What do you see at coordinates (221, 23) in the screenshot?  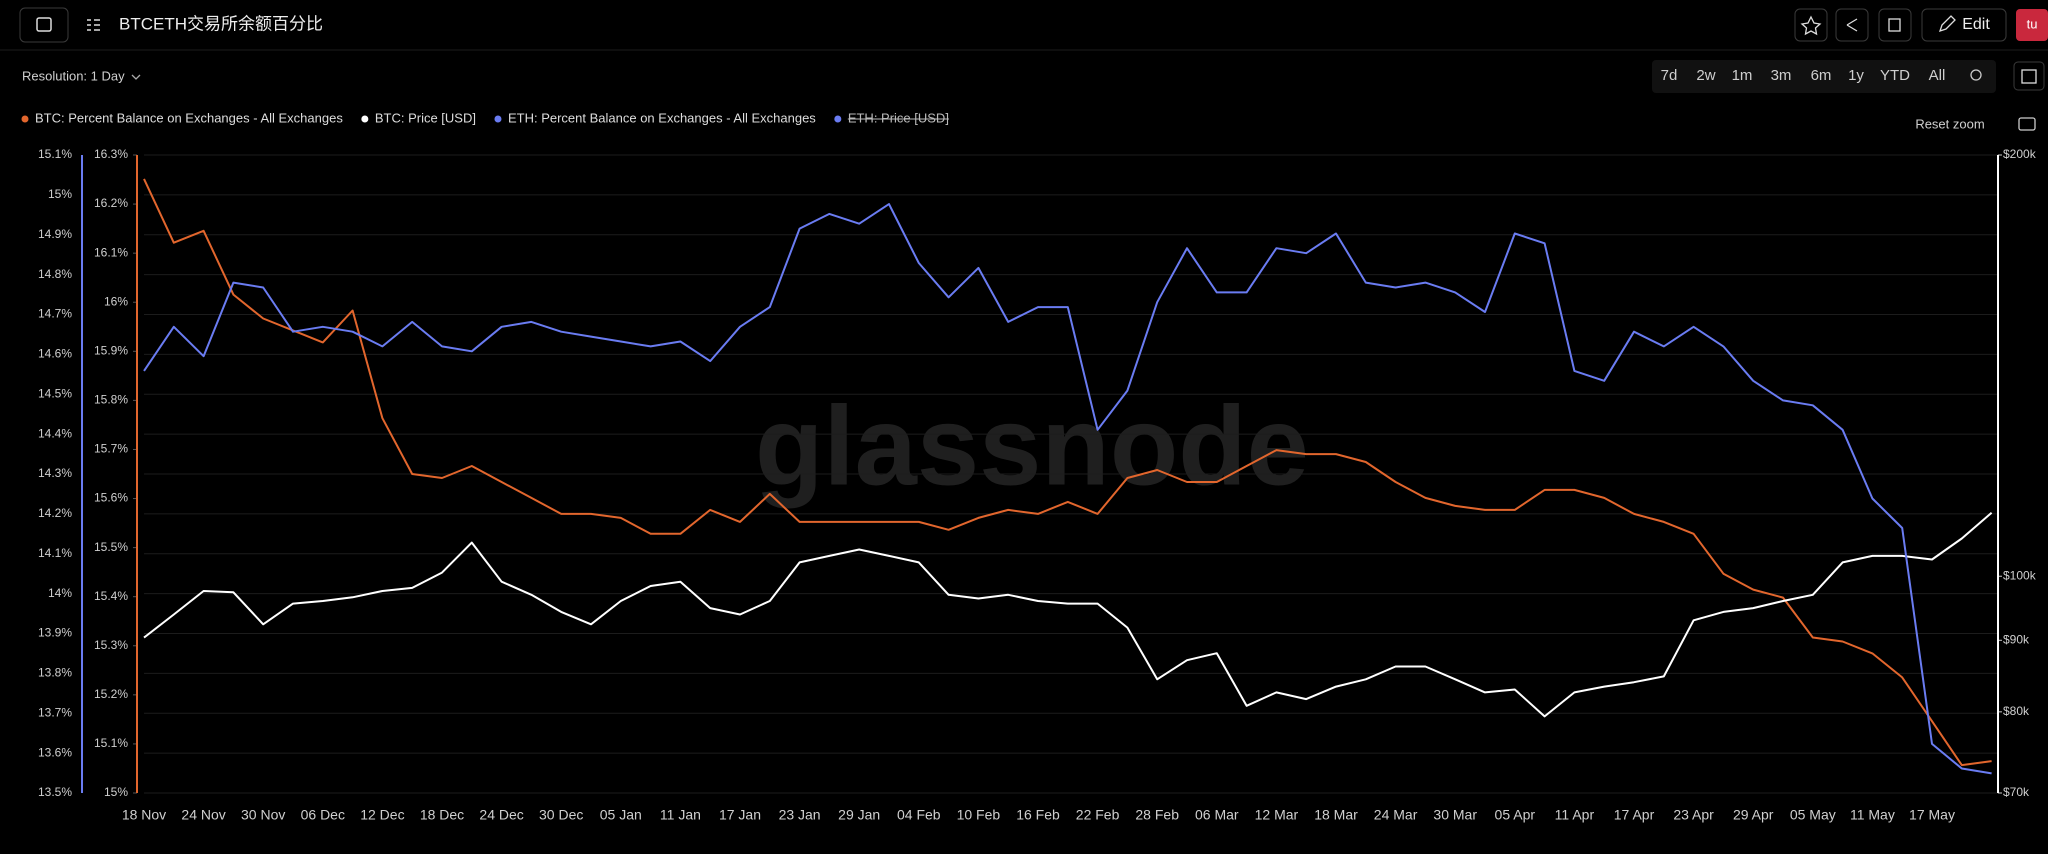 I see `page-title: BTCETH交易所余额百分比` at bounding box center [221, 23].